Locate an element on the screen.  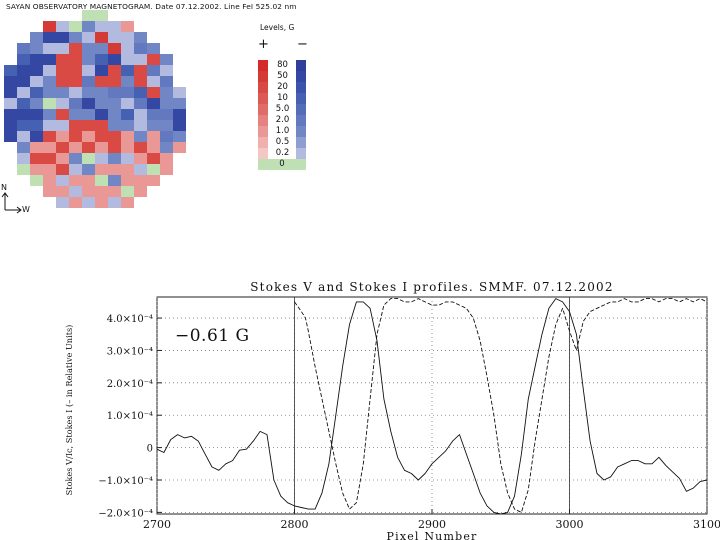
legend-level-label: 80 is located at coordinates (282, 65).